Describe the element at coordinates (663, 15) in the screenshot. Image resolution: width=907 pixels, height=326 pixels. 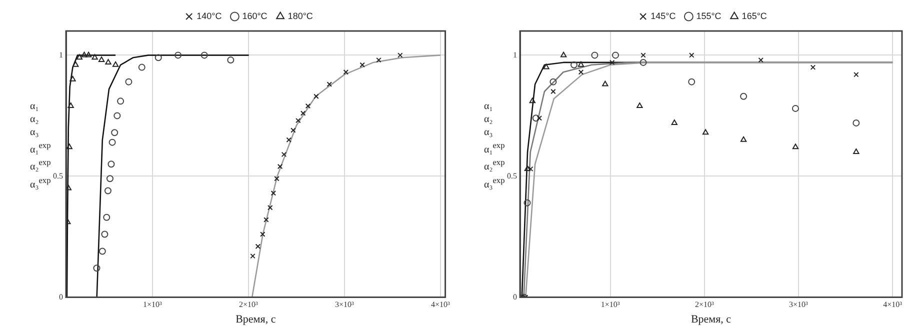
I see `legend-label: 145°C` at that location.